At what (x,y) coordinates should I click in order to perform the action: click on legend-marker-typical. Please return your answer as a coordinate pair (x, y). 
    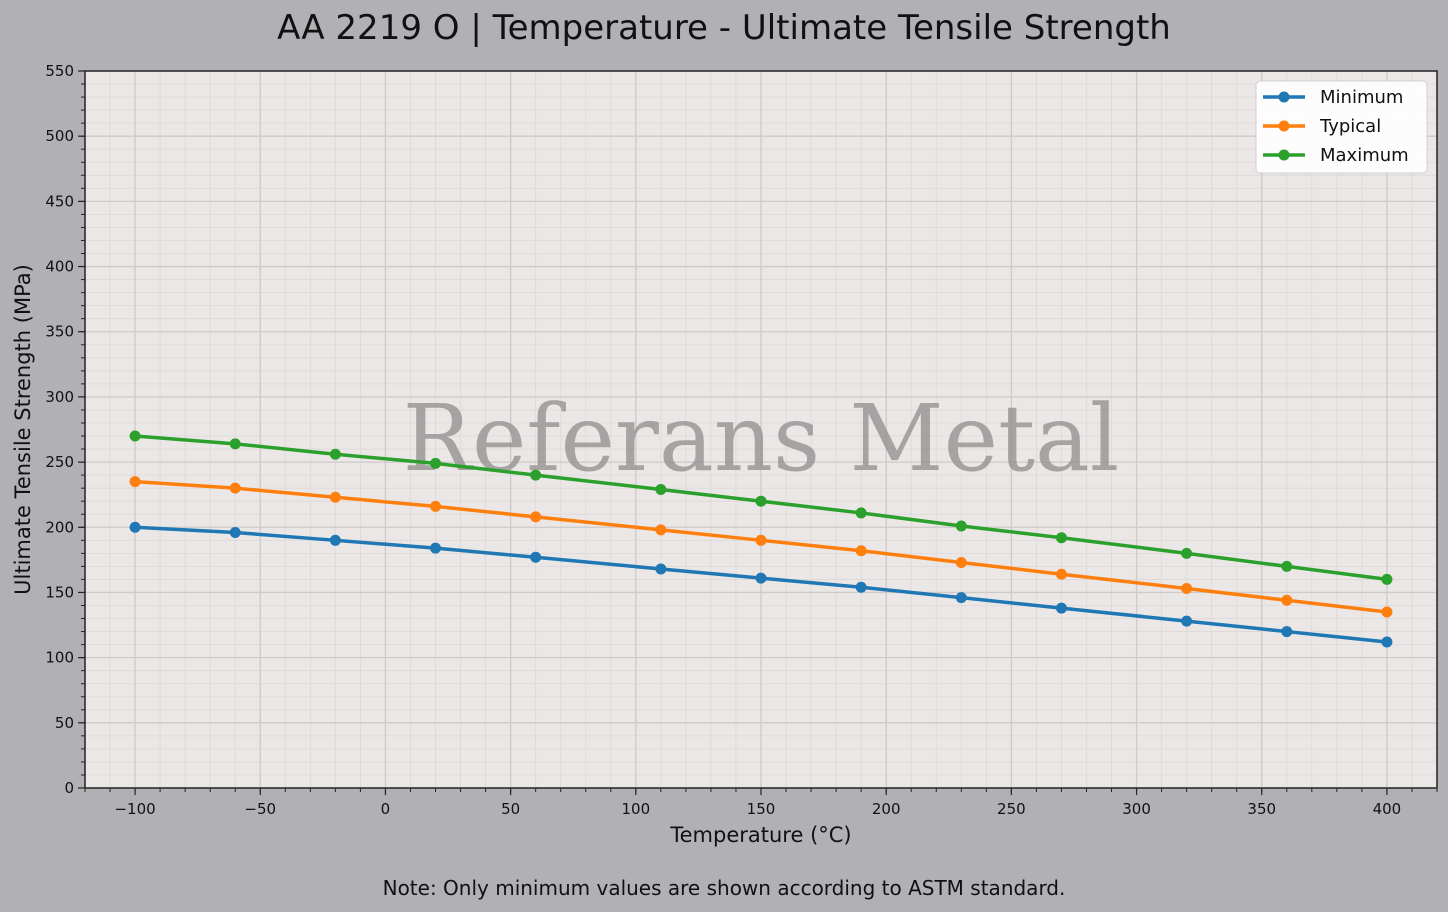
    Looking at the image, I should click on (1284, 126).